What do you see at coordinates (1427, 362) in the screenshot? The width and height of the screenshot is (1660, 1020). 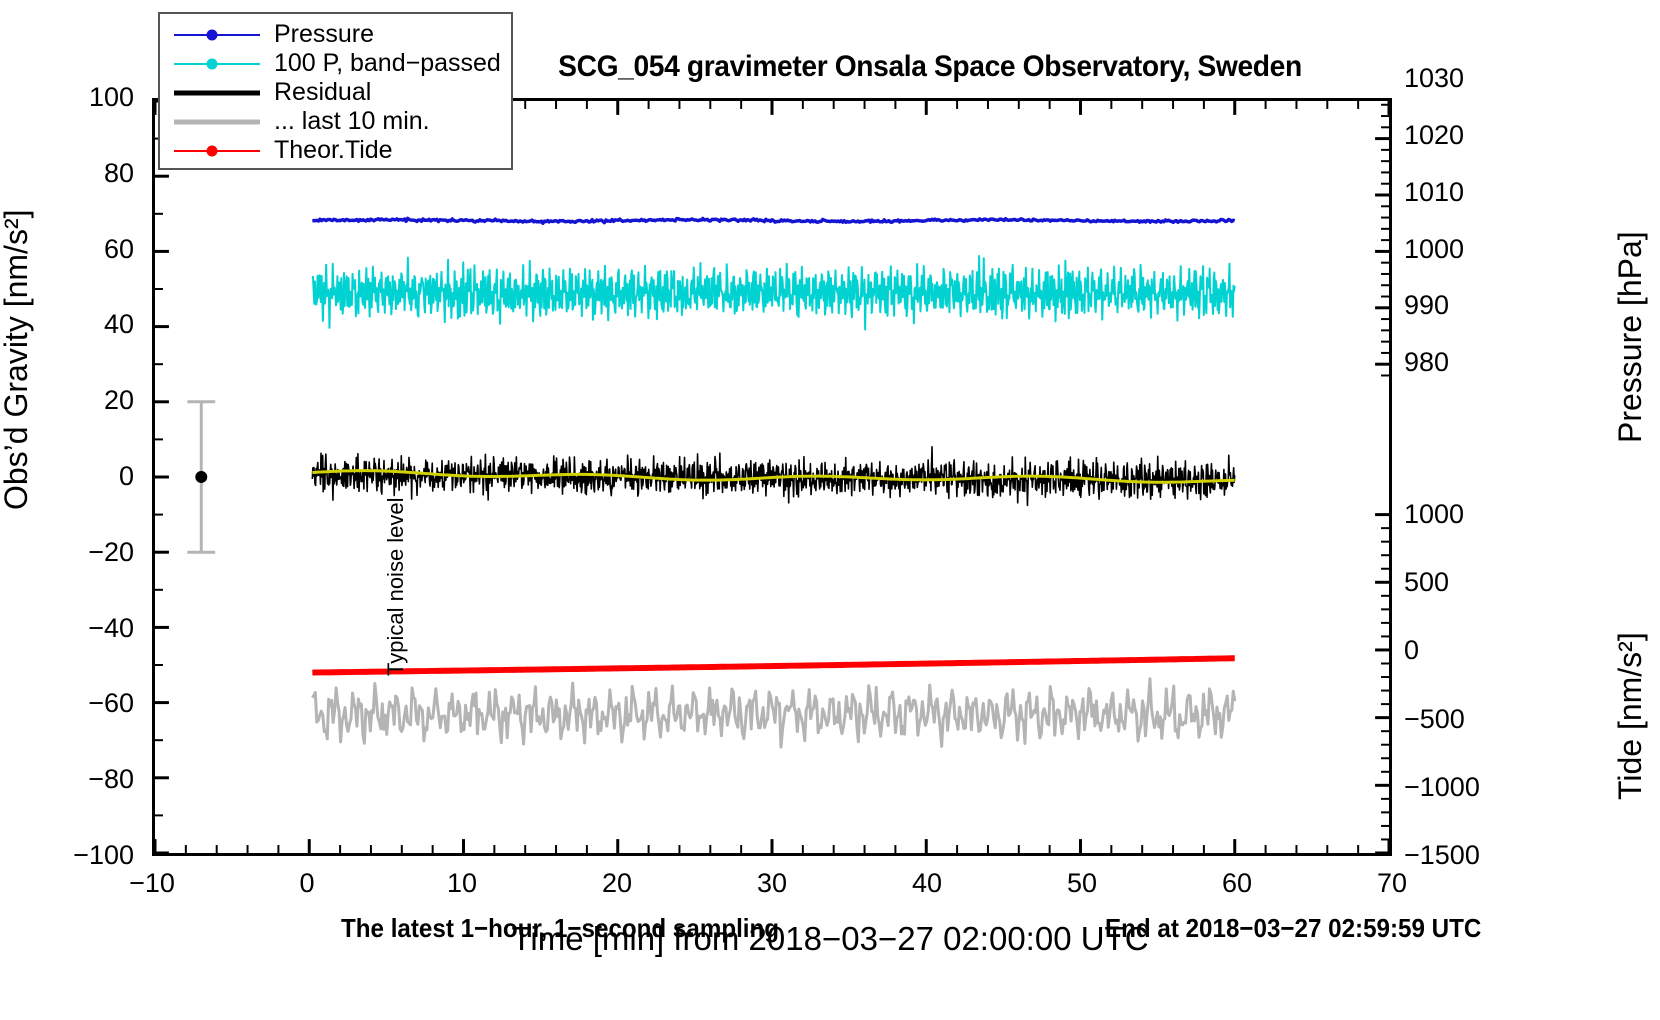 I see `axis-tick-label: 980` at bounding box center [1427, 362].